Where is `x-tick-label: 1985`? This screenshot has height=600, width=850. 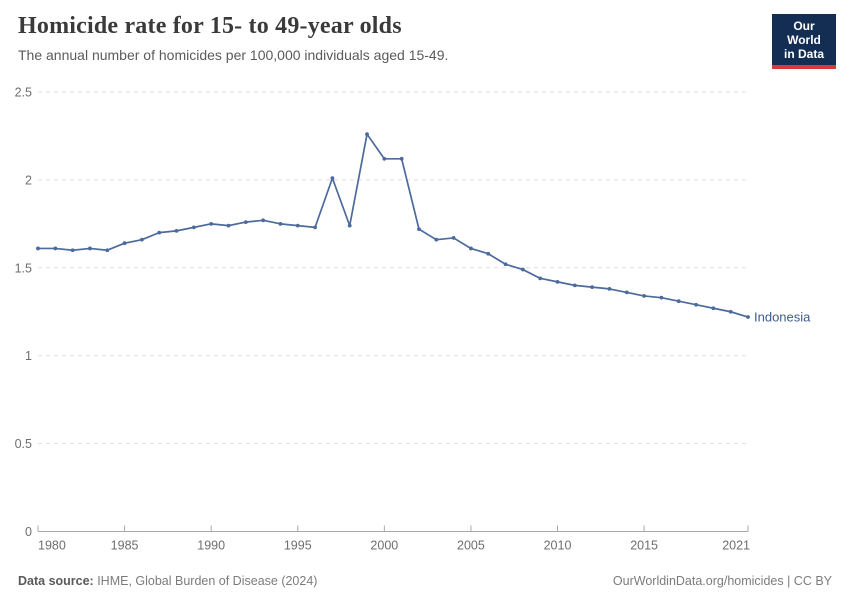 x-tick-label: 1985 is located at coordinates (125, 546).